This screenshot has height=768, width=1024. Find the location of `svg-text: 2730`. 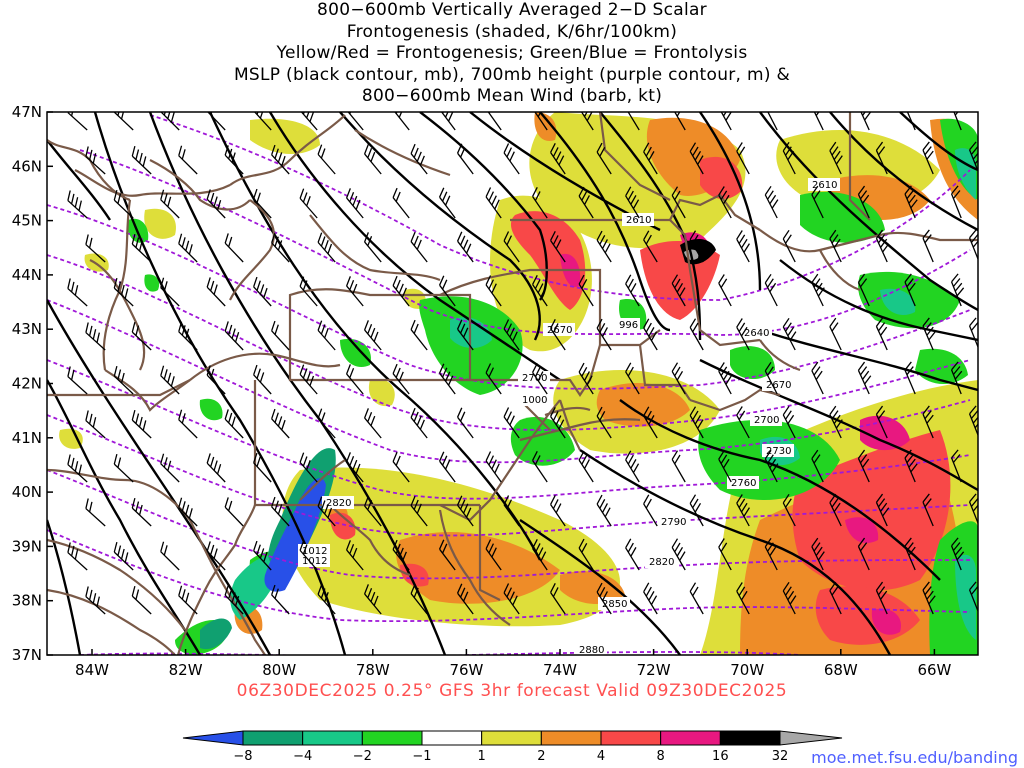

svg-text: 2730 is located at coordinates (778, 451).